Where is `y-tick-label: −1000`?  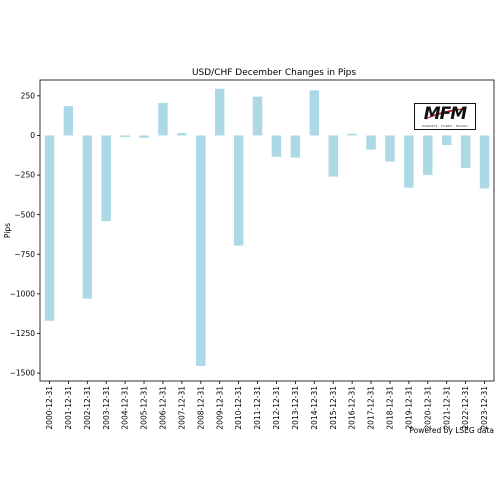
y-tick-label: −1000 is located at coordinates (23, 293).